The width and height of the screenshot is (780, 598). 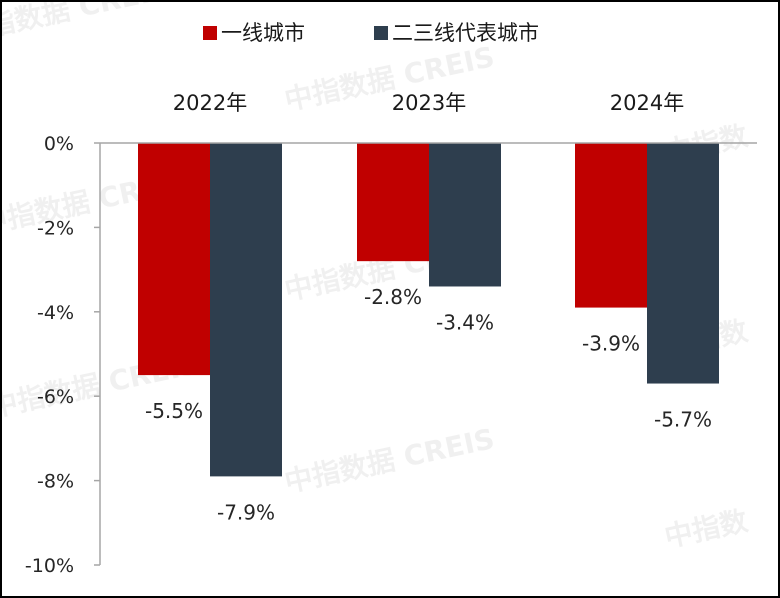 I want to click on category-labels: 2022年 2023年 2024年, so click(x=428, y=103).